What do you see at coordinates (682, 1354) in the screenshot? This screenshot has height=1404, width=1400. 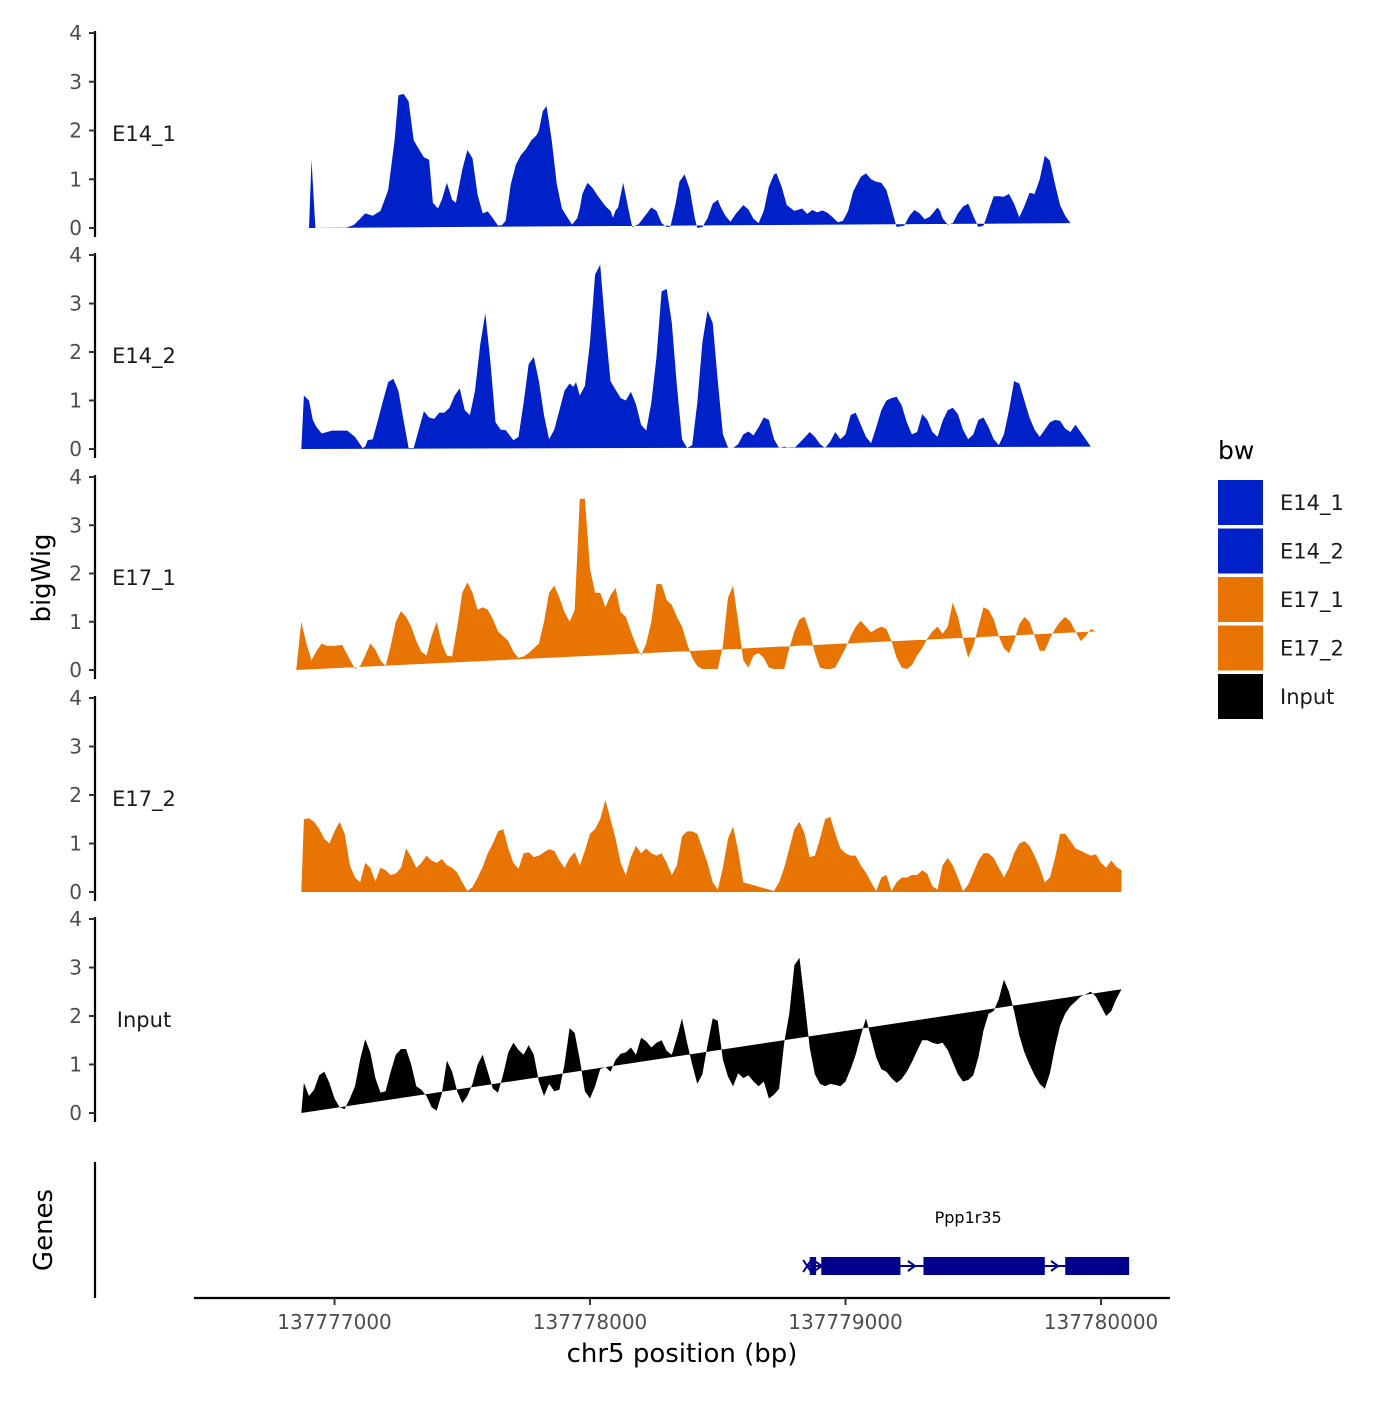 I see `x-axis-title: chr5 position (bp)` at bounding box center [682, 1354].